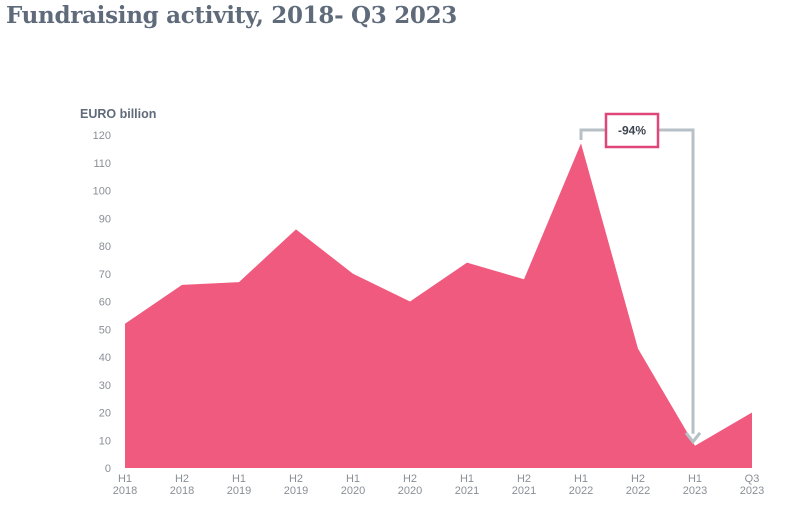  I want to click on callout-label: -94%, so click(632, 131).